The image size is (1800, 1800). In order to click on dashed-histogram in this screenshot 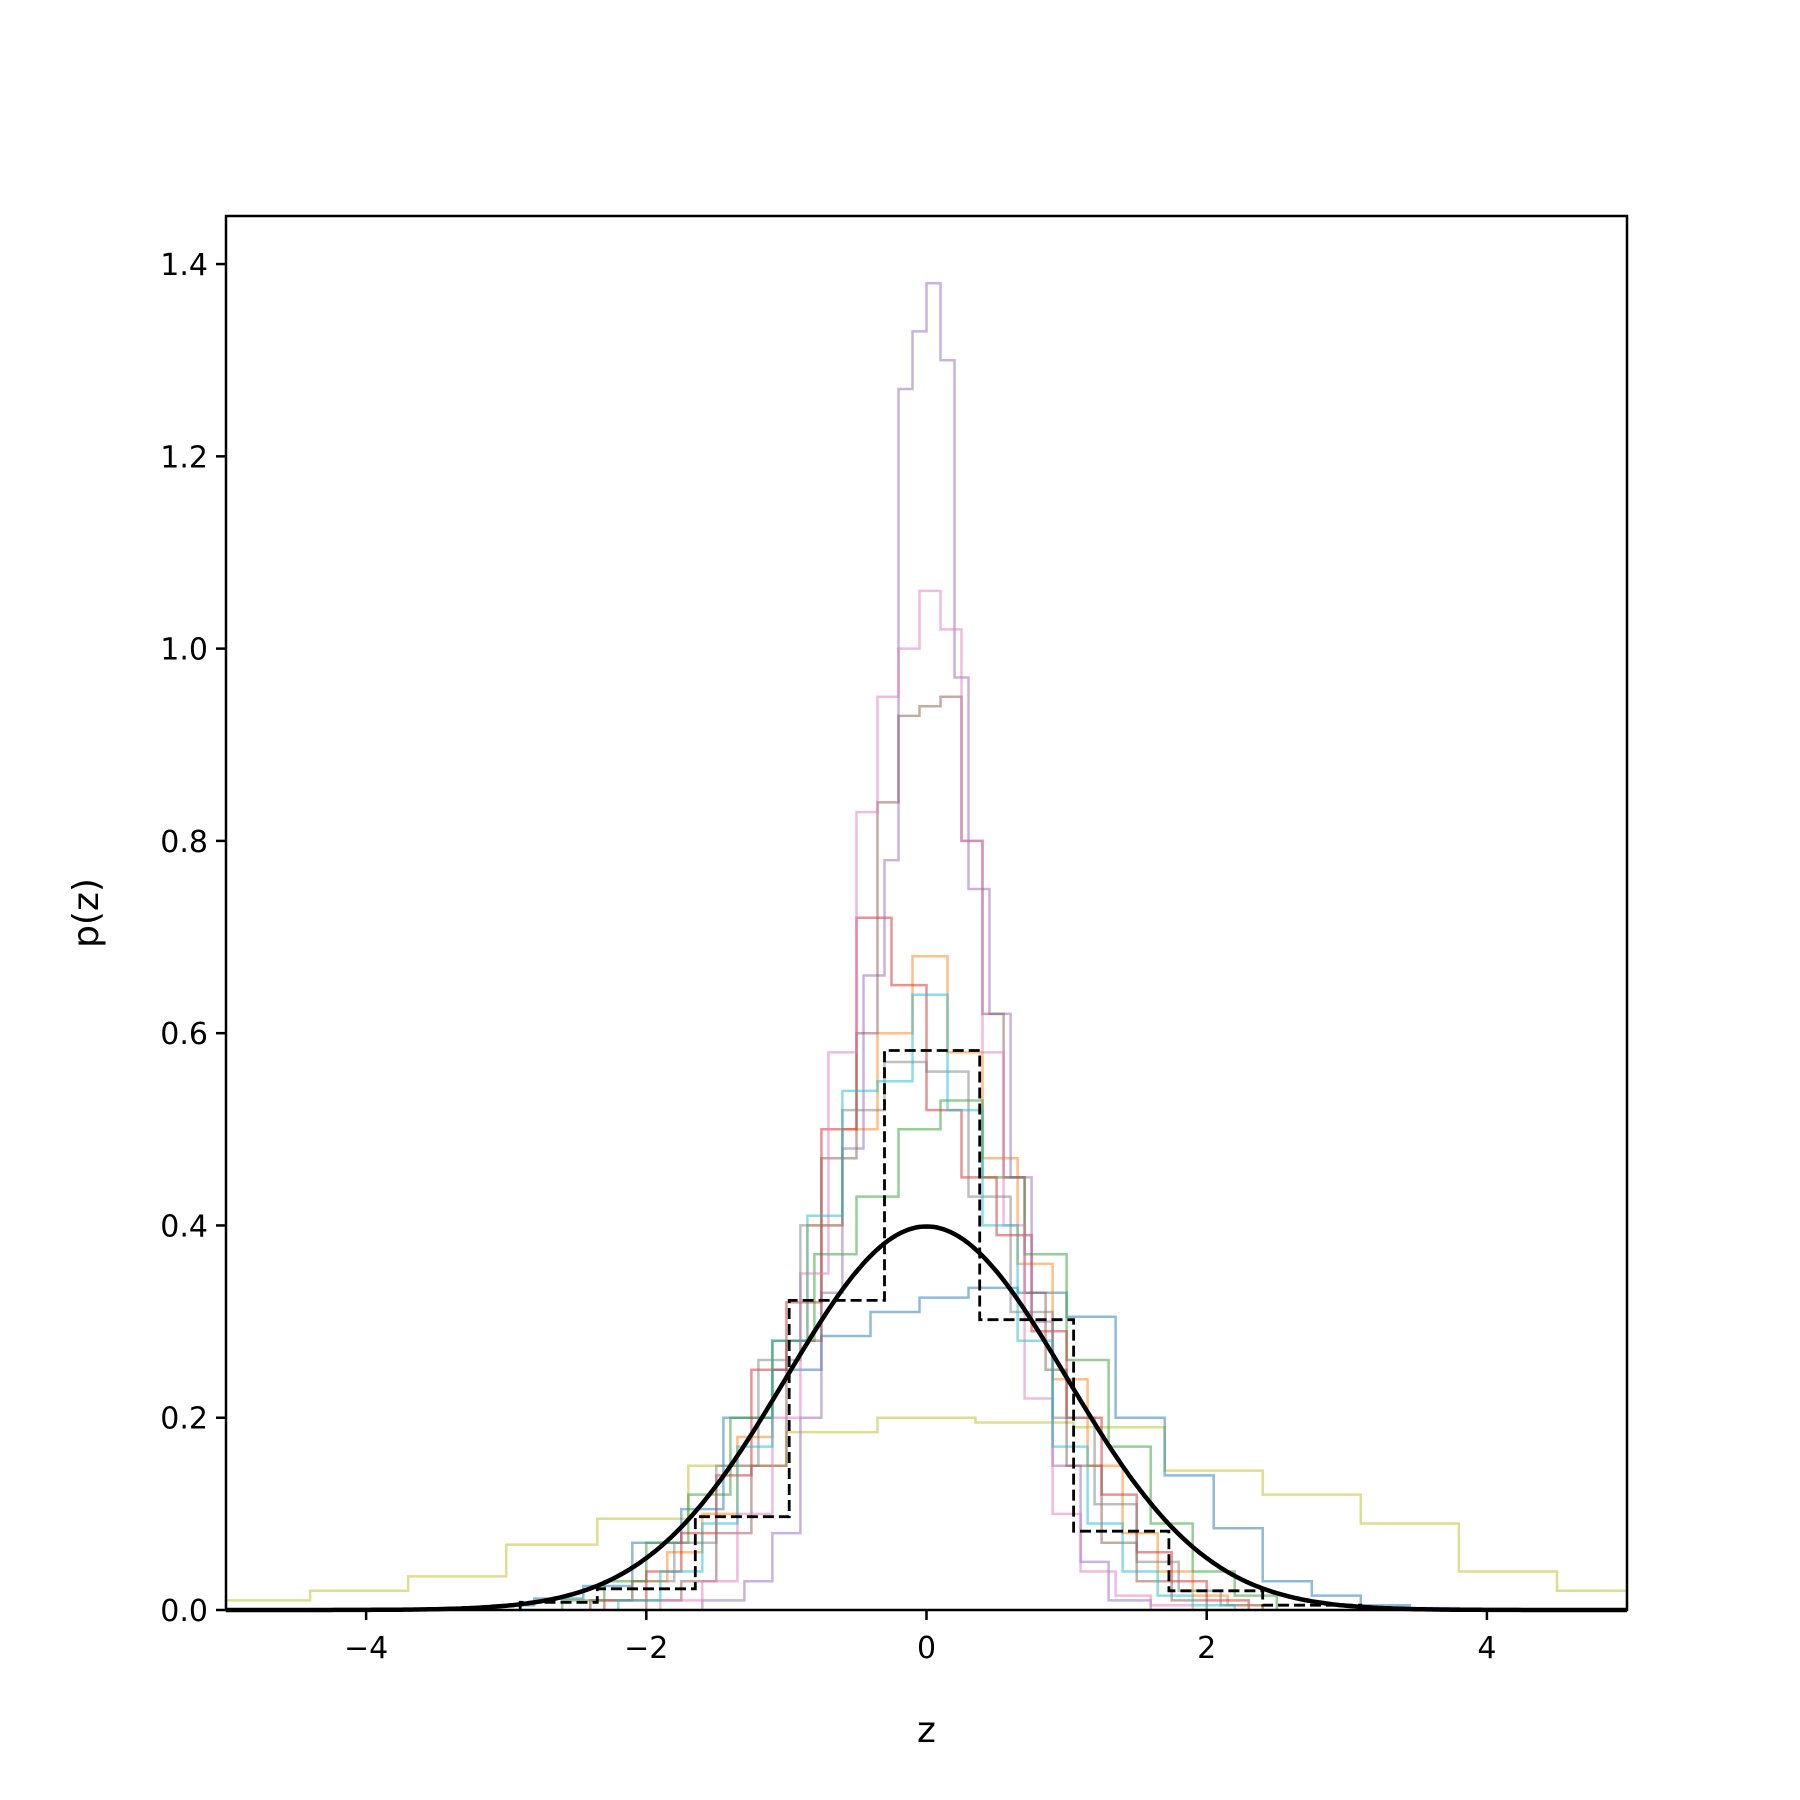, I will do `click(940, 1329)`.